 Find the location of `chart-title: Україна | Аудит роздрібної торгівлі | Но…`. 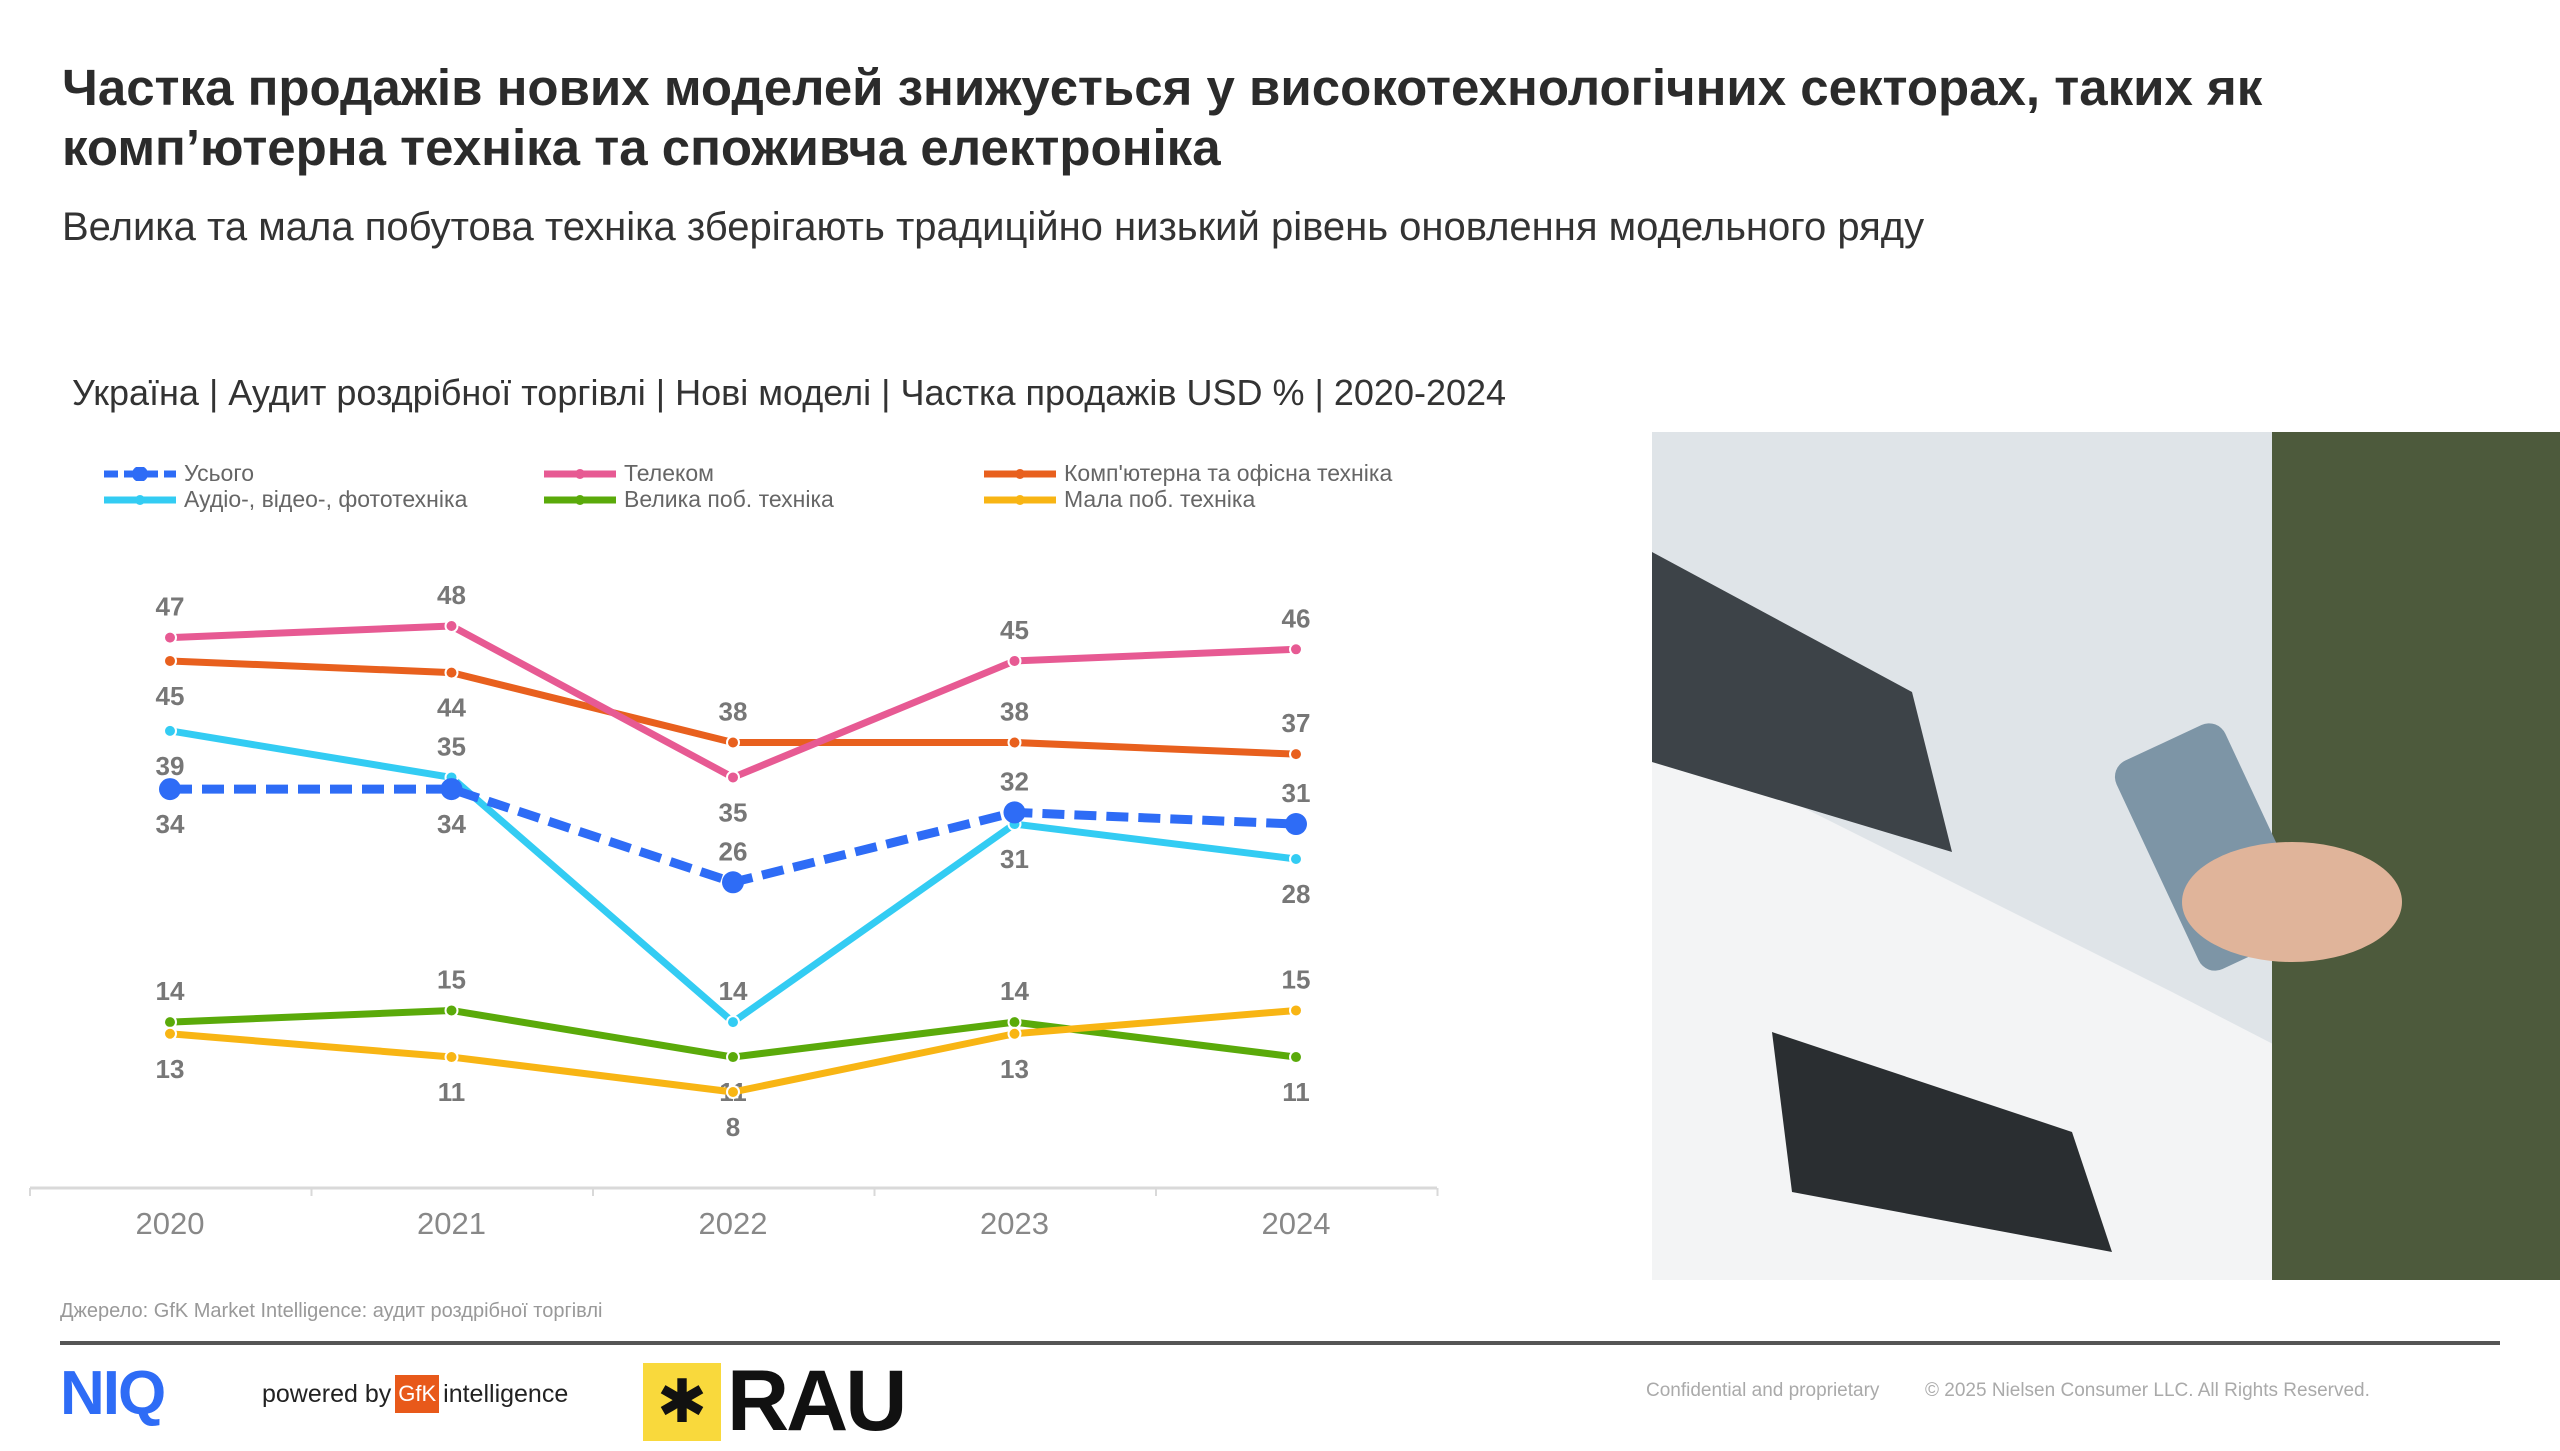

chart-title: Україна | Аудит роздрібної торгівлі | Но… is located at coordinates (789, 392).